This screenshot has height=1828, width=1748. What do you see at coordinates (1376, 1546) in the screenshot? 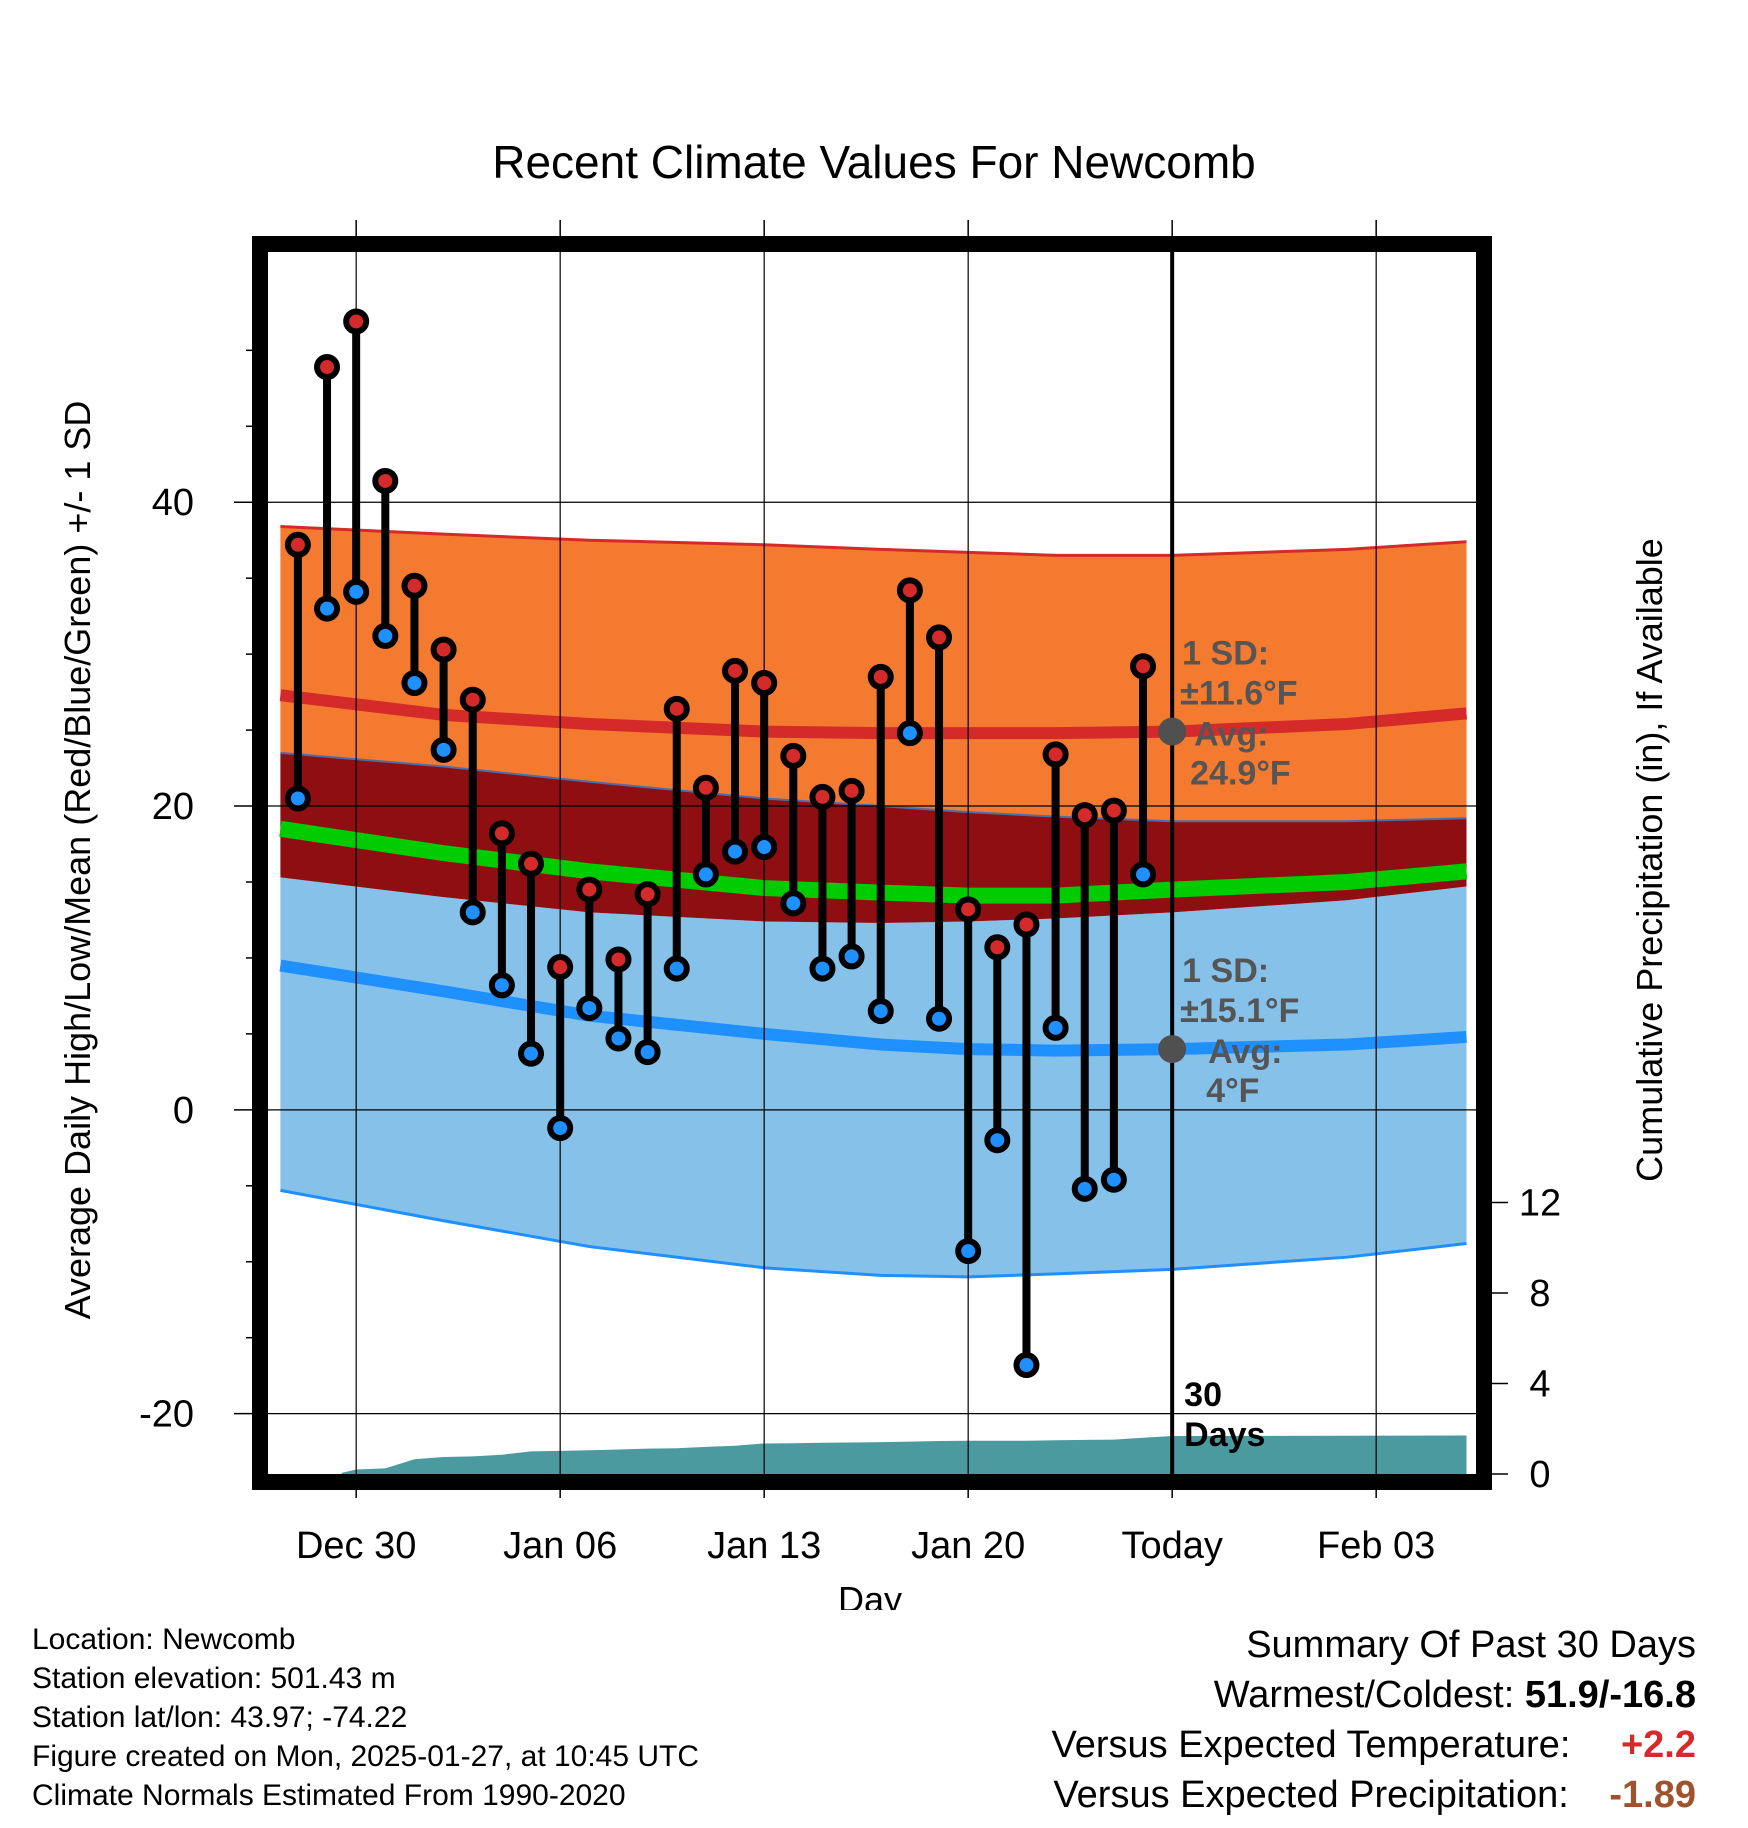
I see `x-tick-label: Feb 03` at bounding box center [1376, 1546].